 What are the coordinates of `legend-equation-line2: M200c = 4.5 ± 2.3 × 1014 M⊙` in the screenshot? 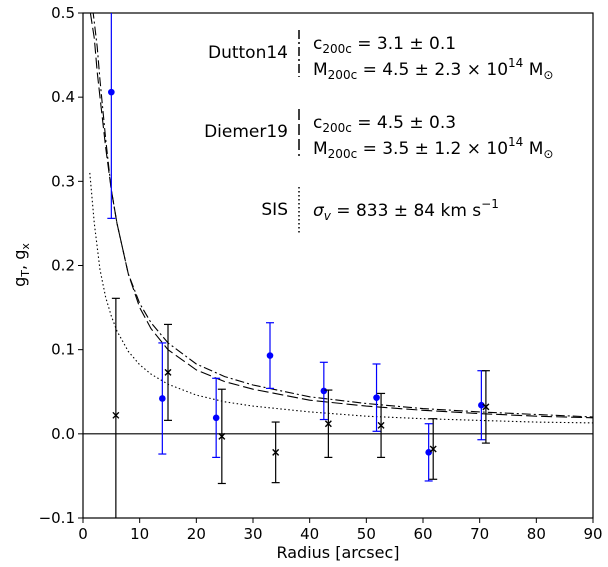 It's located at (433, 69).